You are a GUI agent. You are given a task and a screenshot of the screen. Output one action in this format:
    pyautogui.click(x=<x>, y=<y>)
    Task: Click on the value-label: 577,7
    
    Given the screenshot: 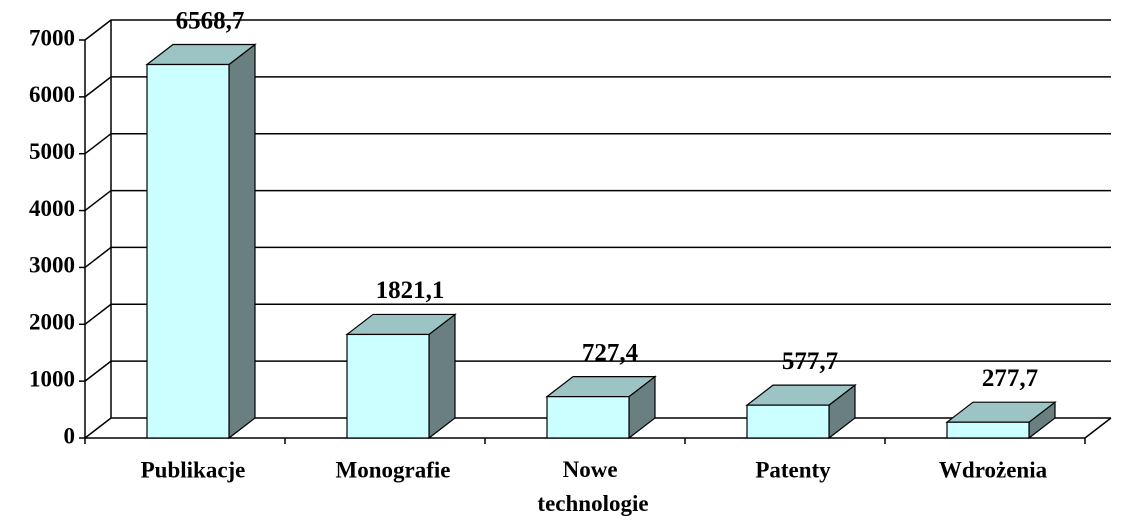 What is the action you would take?
    pyautogui.click(x=810, y=361)
    